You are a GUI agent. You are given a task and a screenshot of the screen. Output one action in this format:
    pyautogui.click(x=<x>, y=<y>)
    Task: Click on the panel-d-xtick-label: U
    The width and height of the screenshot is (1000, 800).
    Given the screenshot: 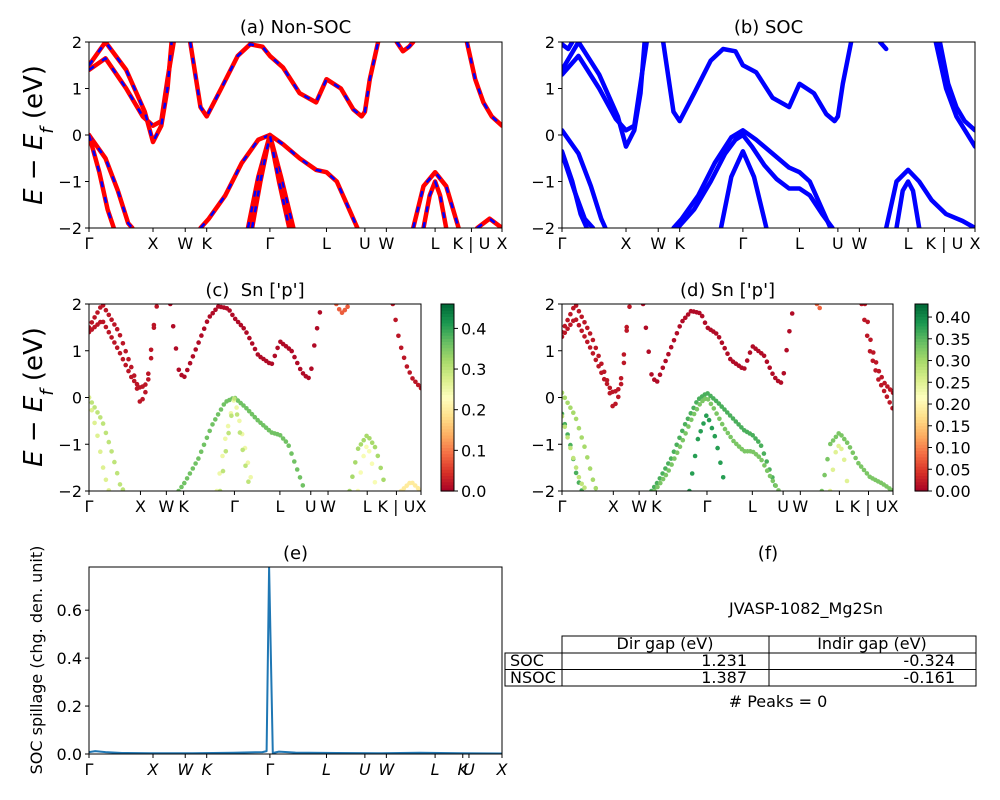 What is the action you would take?
    pyautogui.click(x=783, y=506)
    